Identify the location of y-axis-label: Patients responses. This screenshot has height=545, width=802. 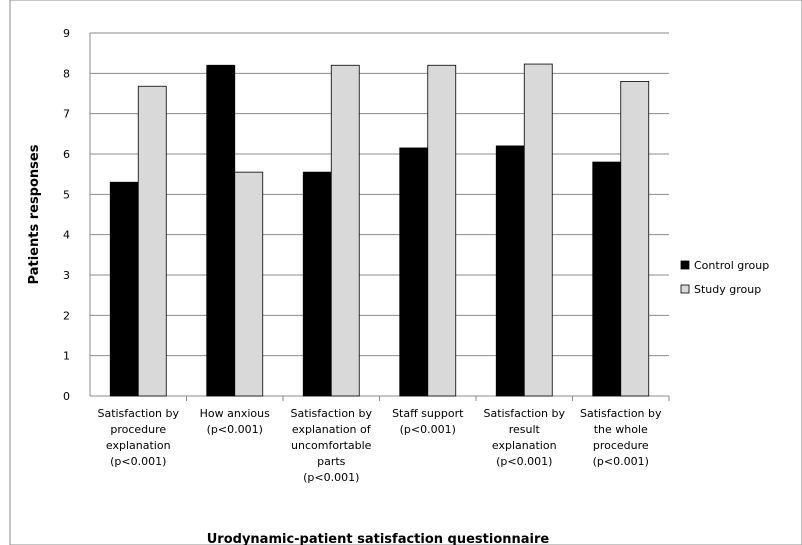
(34, 214).